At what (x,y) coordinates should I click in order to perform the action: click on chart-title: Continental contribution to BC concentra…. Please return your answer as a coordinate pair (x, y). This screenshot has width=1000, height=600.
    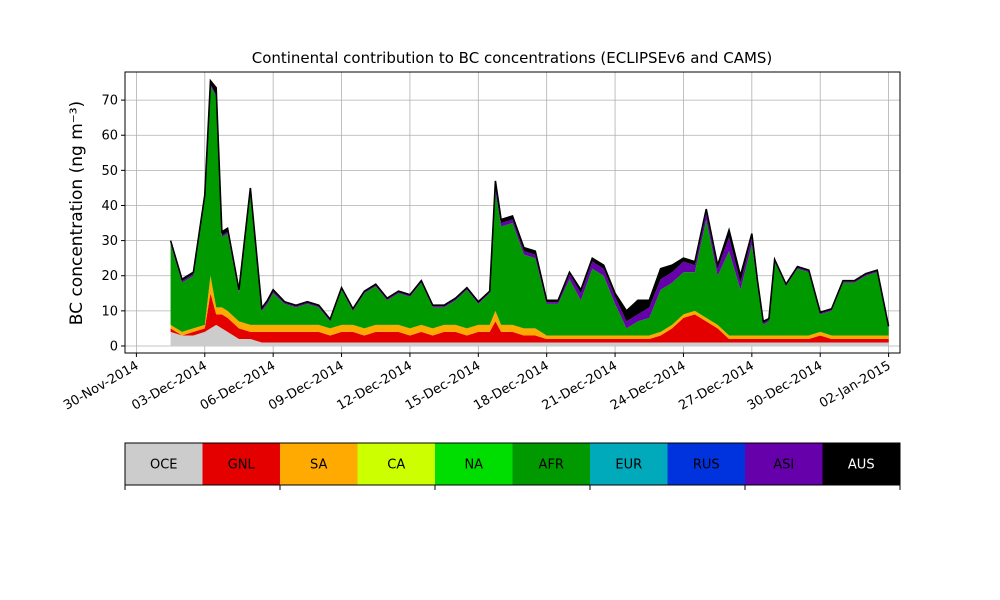
    Looking at the image, I should click on (512, 58).